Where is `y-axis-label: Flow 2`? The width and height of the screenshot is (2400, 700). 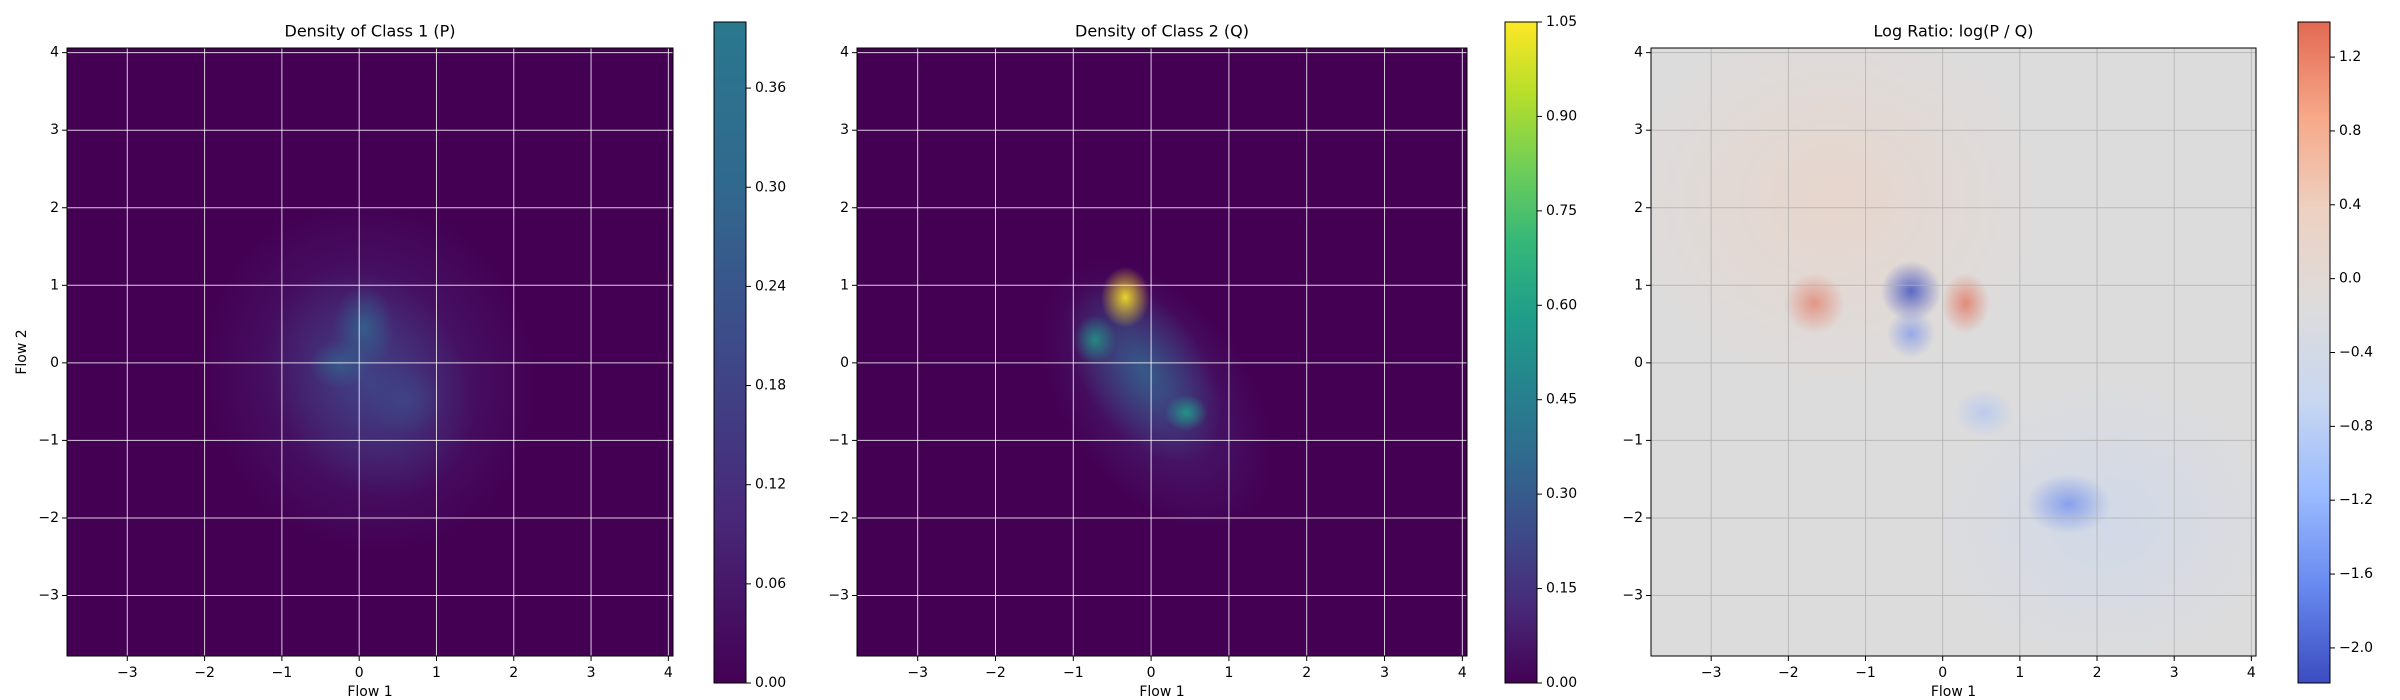
y-axis-label: Flow 2 is located at coordinates (22, 351).